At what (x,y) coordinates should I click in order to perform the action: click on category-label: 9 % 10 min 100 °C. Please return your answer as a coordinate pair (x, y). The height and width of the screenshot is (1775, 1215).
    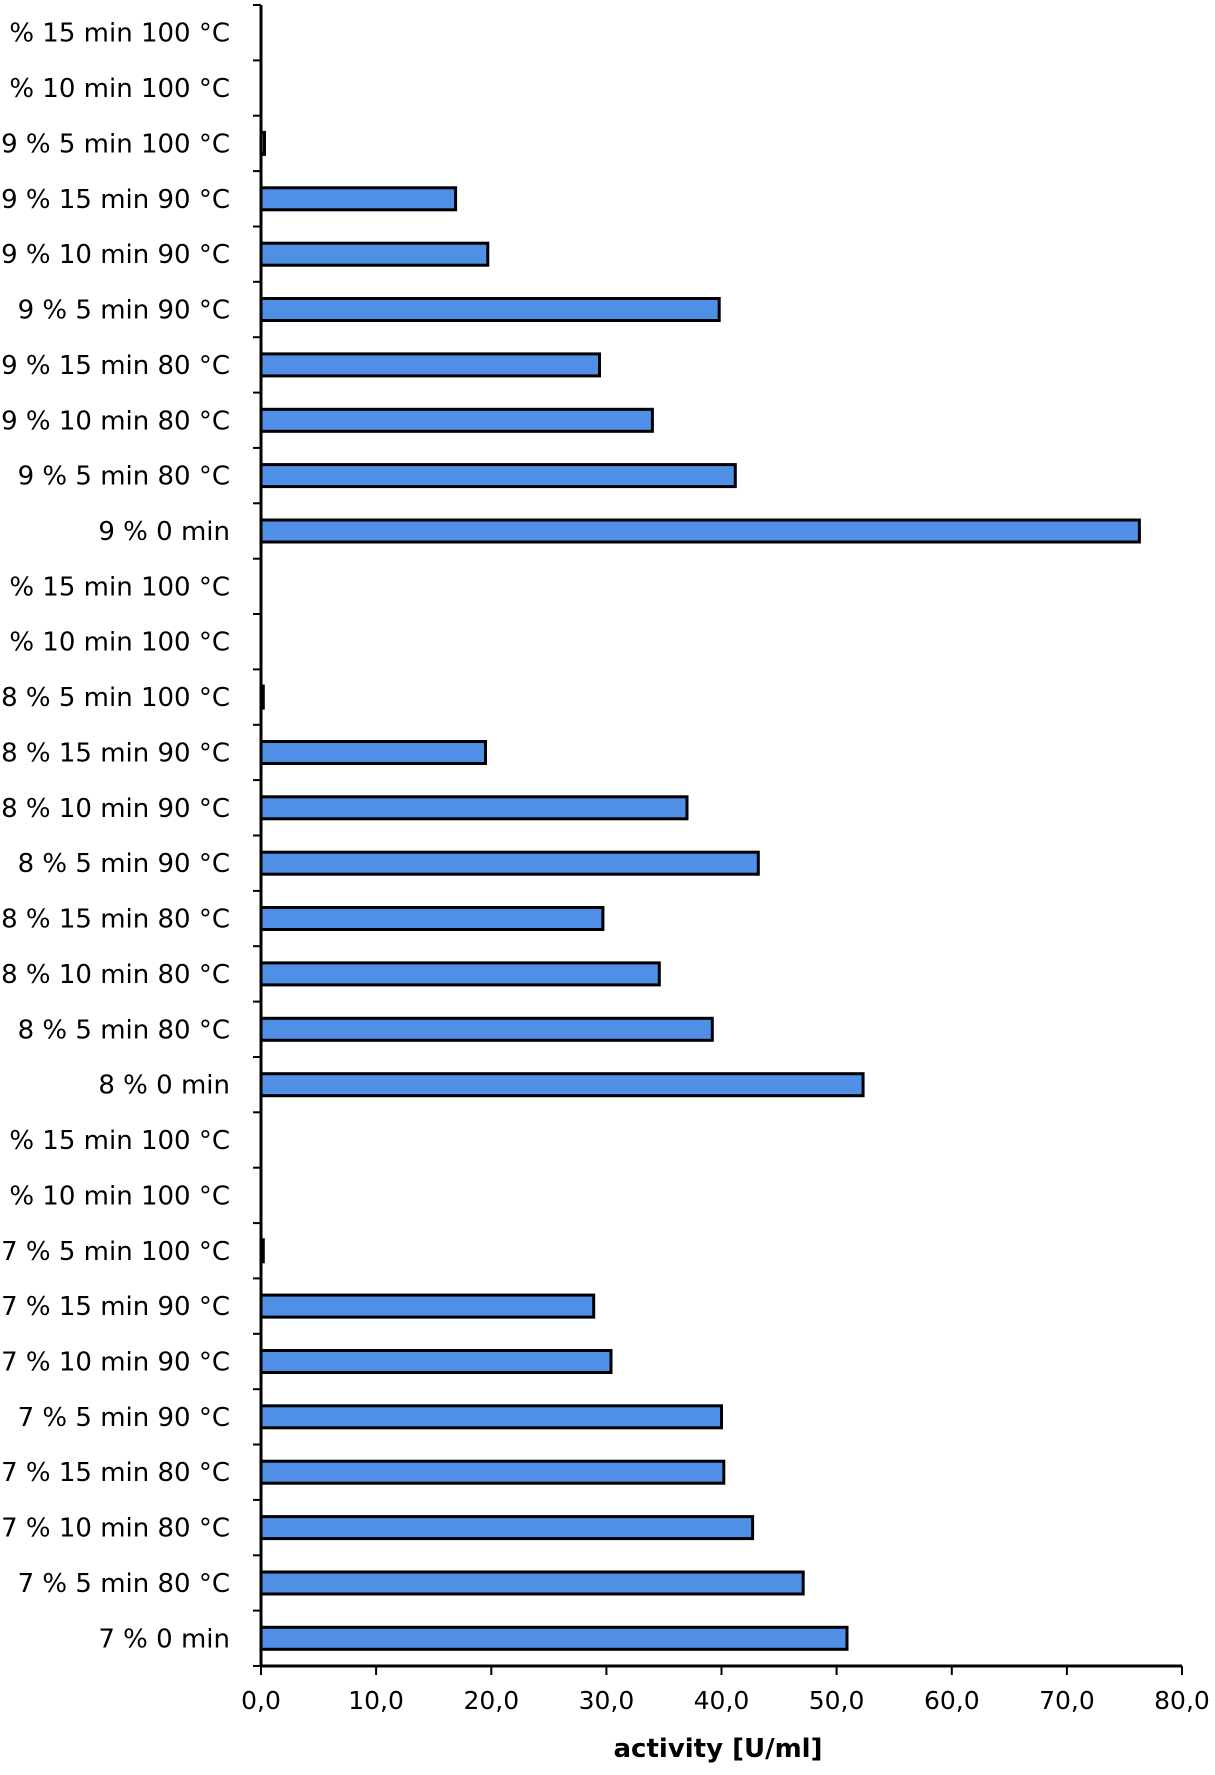
    Looking at the image, I should click on (115, 89).